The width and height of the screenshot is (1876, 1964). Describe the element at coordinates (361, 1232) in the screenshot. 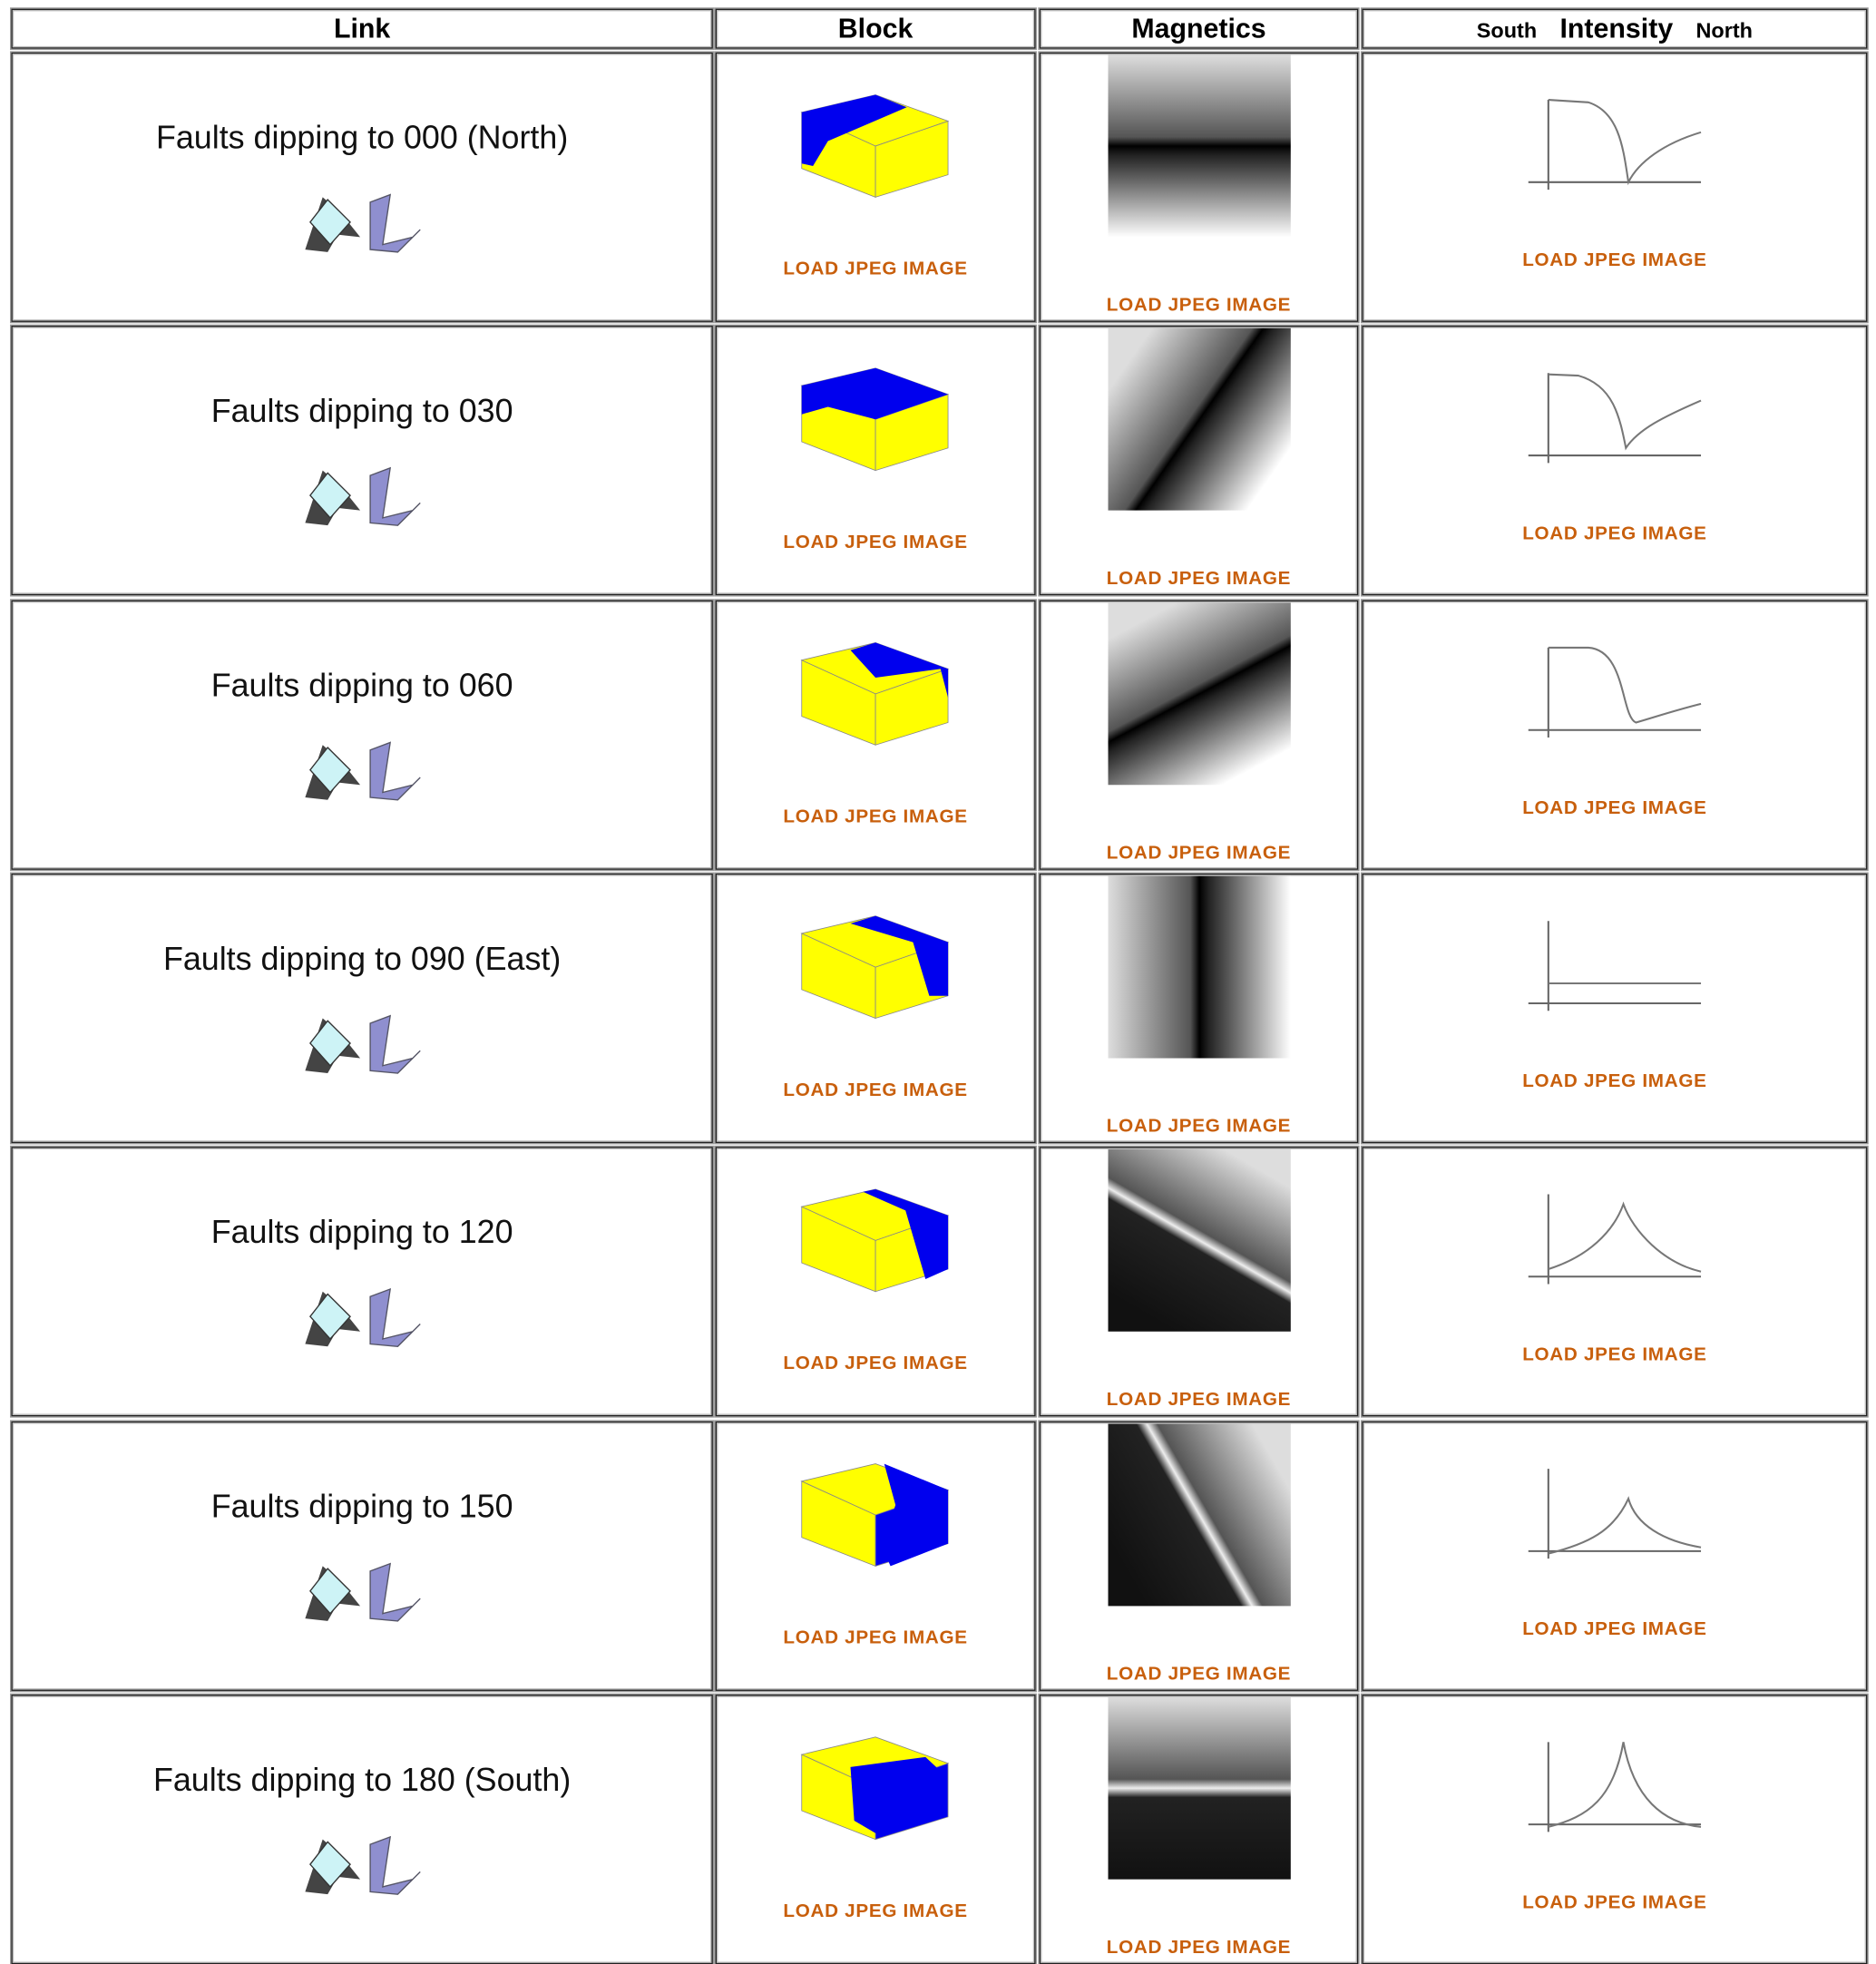

I see `fault-link-text: Faults dipping to 120` at that location.